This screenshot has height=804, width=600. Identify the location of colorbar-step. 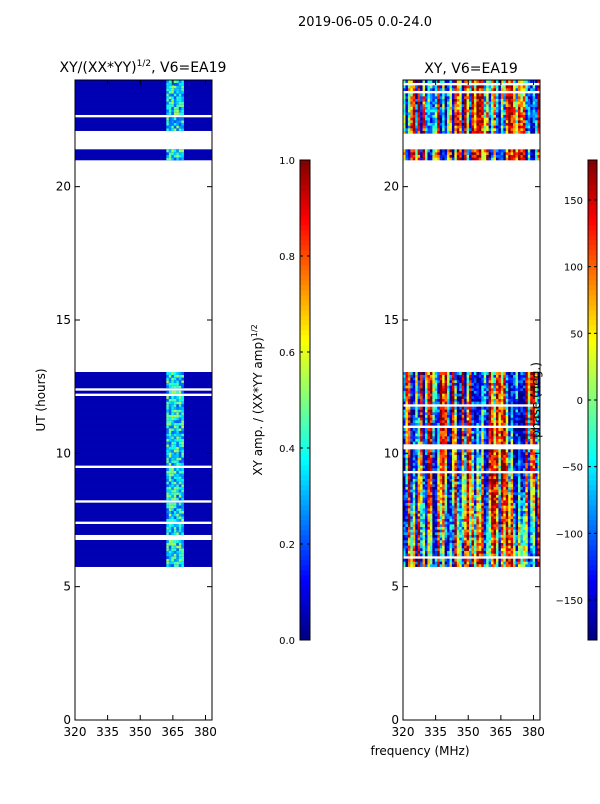
(305, 232).